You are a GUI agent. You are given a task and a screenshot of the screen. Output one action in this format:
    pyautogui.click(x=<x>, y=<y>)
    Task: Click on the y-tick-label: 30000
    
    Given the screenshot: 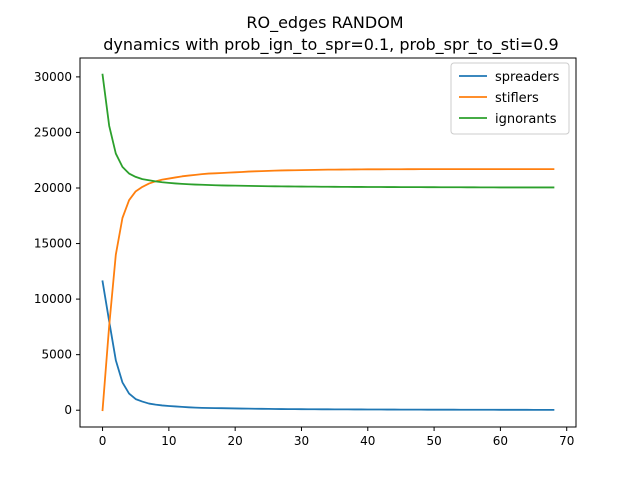 What is the action you would take?
    pyautogui.click(x=53, y=77)
    